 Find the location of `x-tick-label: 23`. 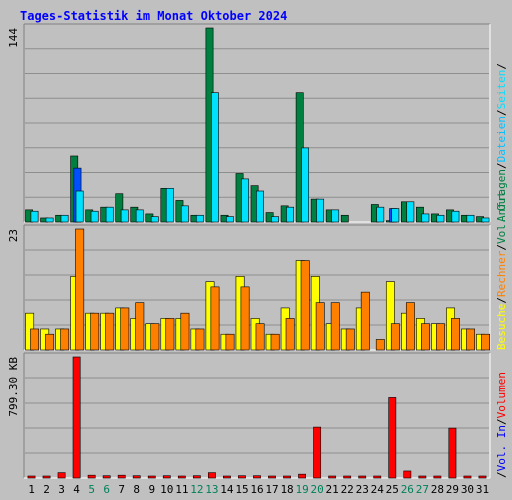

x-tick-label: 23 is located at coordinates (362, 489).